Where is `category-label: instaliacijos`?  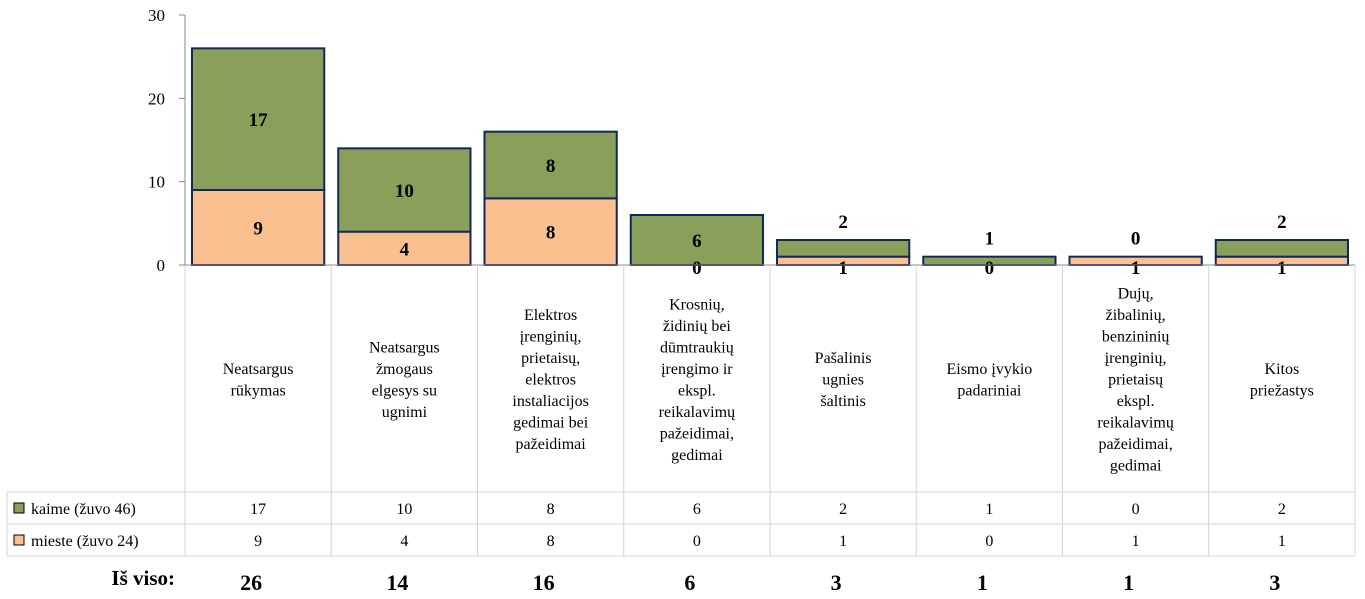 category-label: instaliacijos is located at coordinates (550, 401).